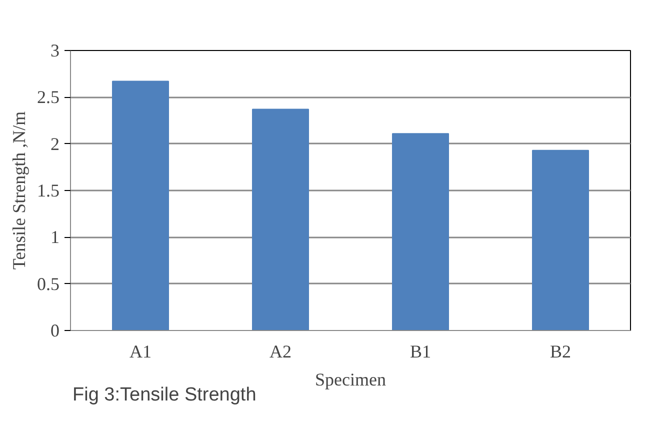  Describe the element at coordinates (48, 97) in the screenshot. I see `y-tick-label: 2.5` at that location.